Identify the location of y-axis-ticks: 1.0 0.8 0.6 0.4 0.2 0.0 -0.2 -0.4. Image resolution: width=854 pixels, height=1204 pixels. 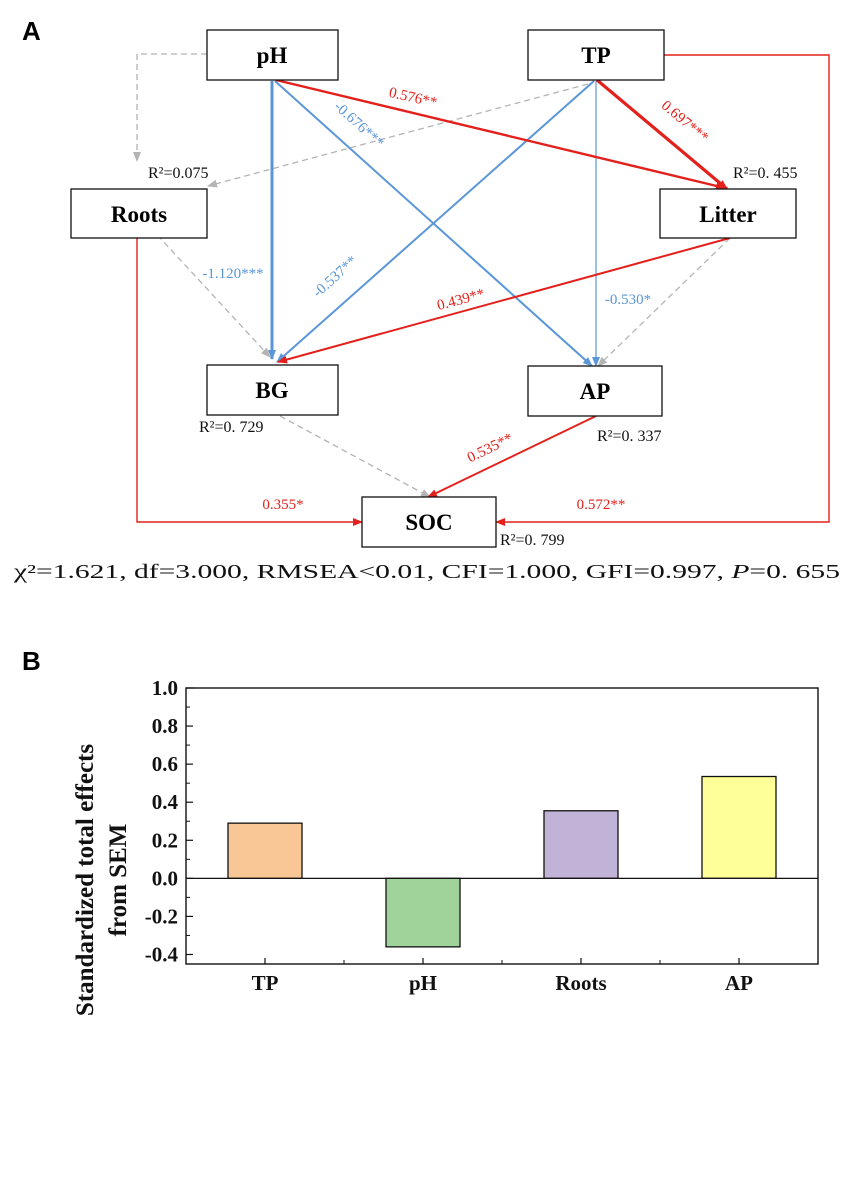
(169, 821).